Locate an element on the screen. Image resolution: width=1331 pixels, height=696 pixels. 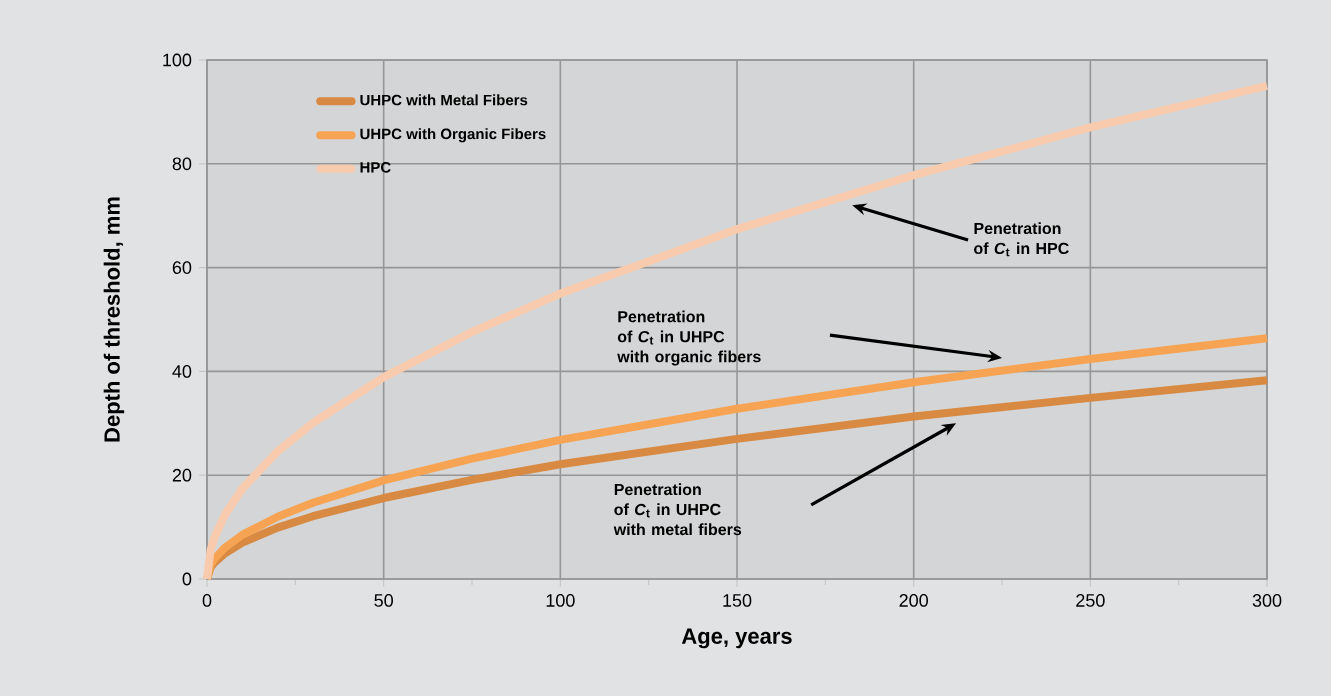
y-tick-label: 100 is located at coordinates (177, 60).